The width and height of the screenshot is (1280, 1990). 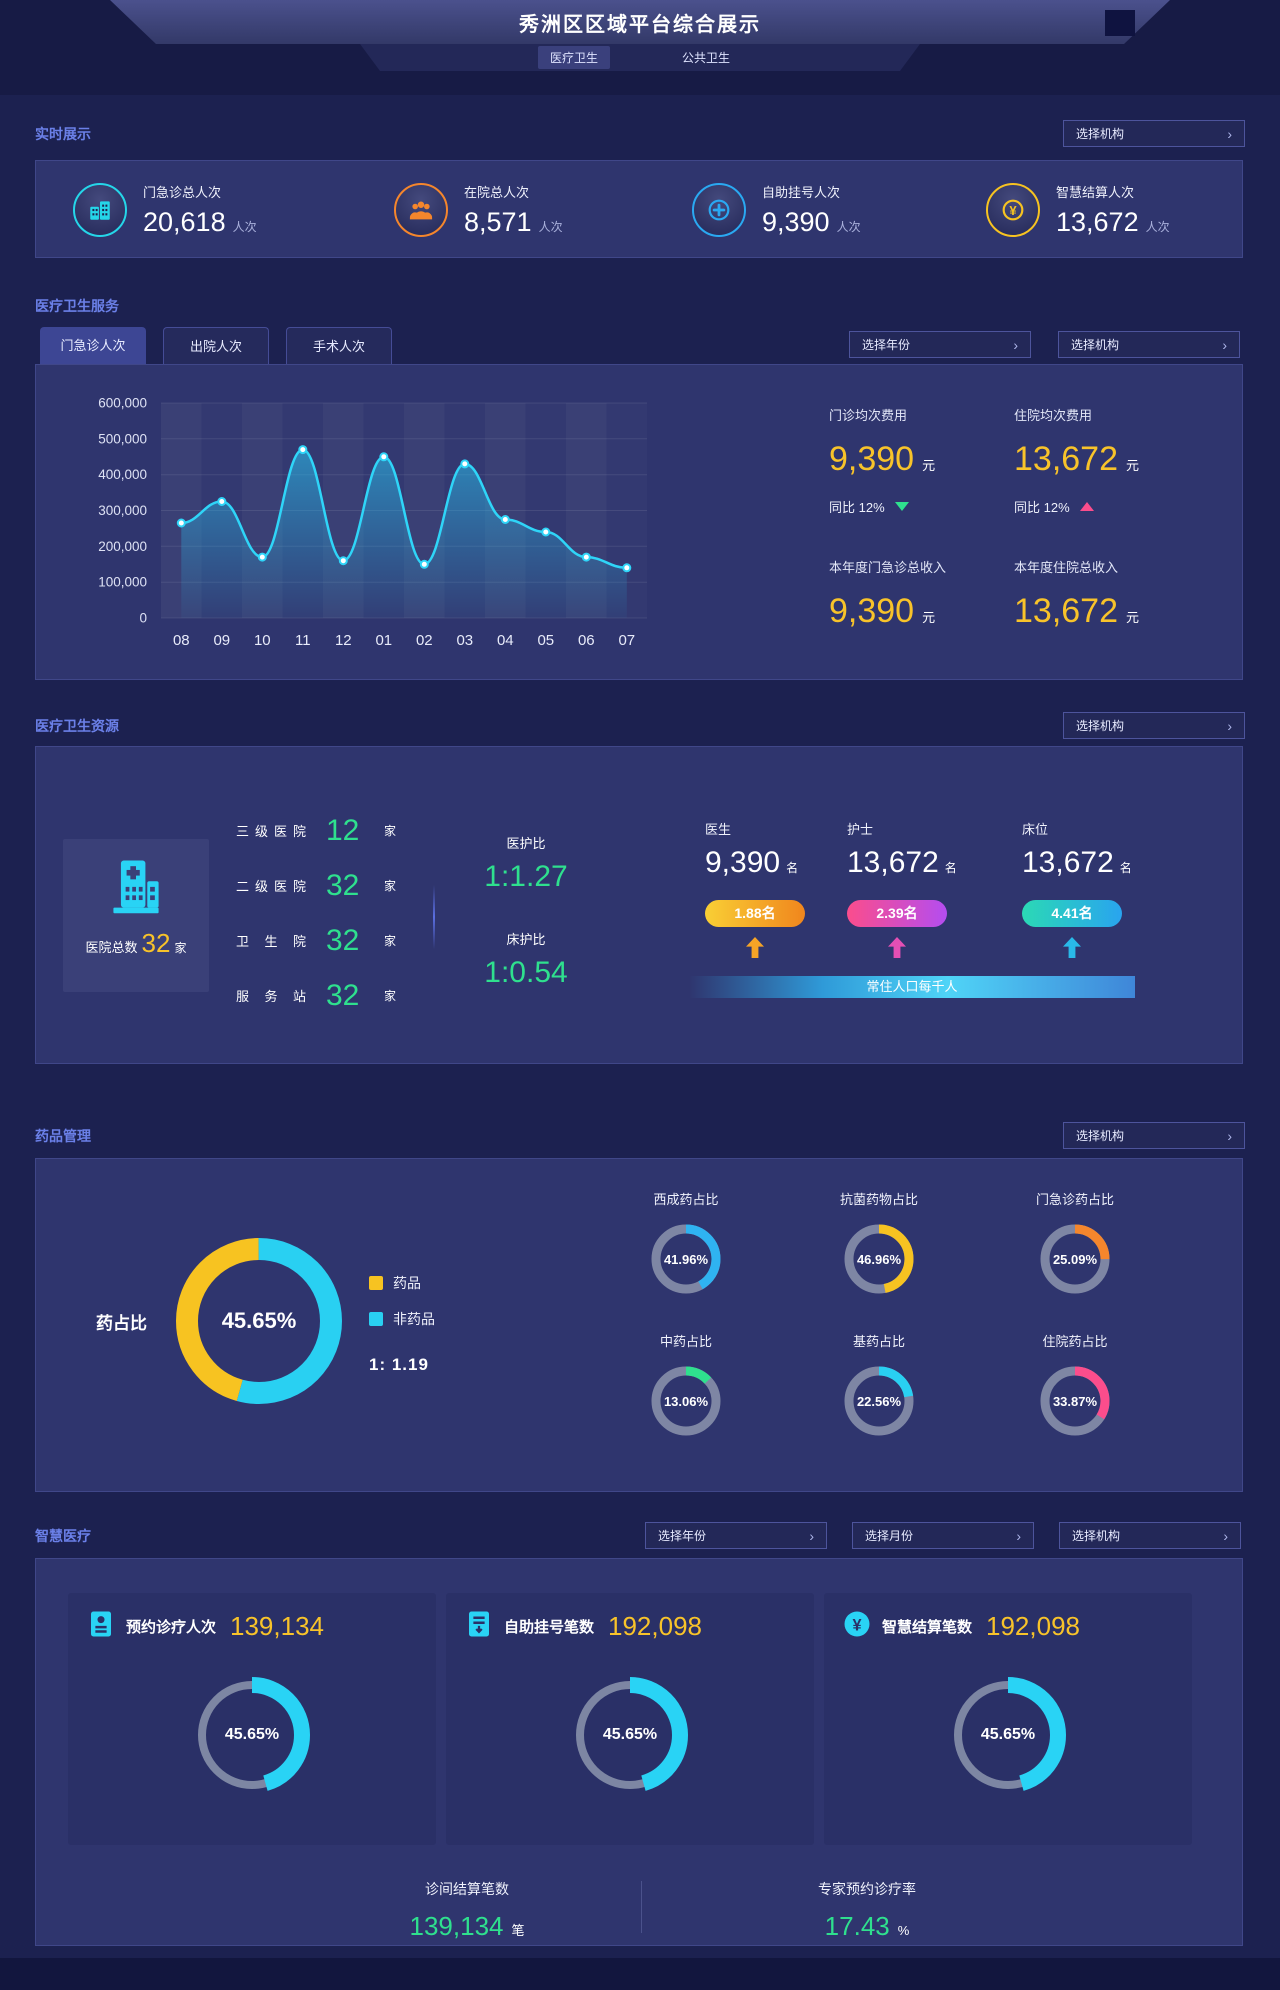 What do you see at coordinates (1077, 888) in the screenshot?
I see `staff-beds: 床位 13,672 名 4.41名` at bounding box center [1077, 888].